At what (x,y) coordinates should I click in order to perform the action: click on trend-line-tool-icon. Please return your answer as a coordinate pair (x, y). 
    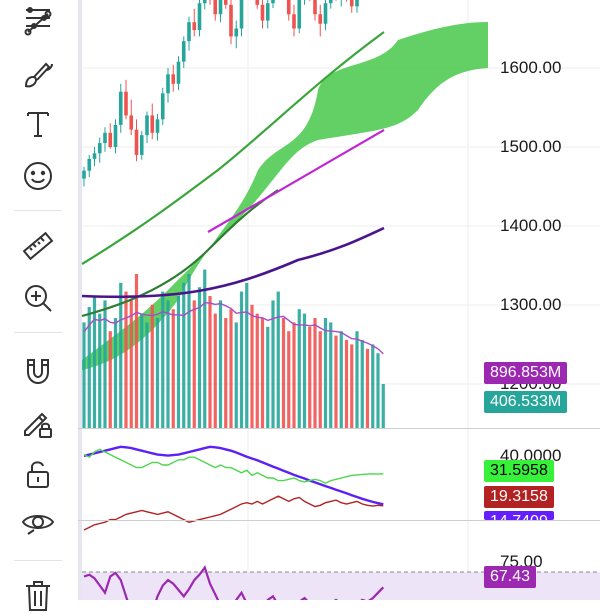
    Looking at the image, I should click on (38, 21).